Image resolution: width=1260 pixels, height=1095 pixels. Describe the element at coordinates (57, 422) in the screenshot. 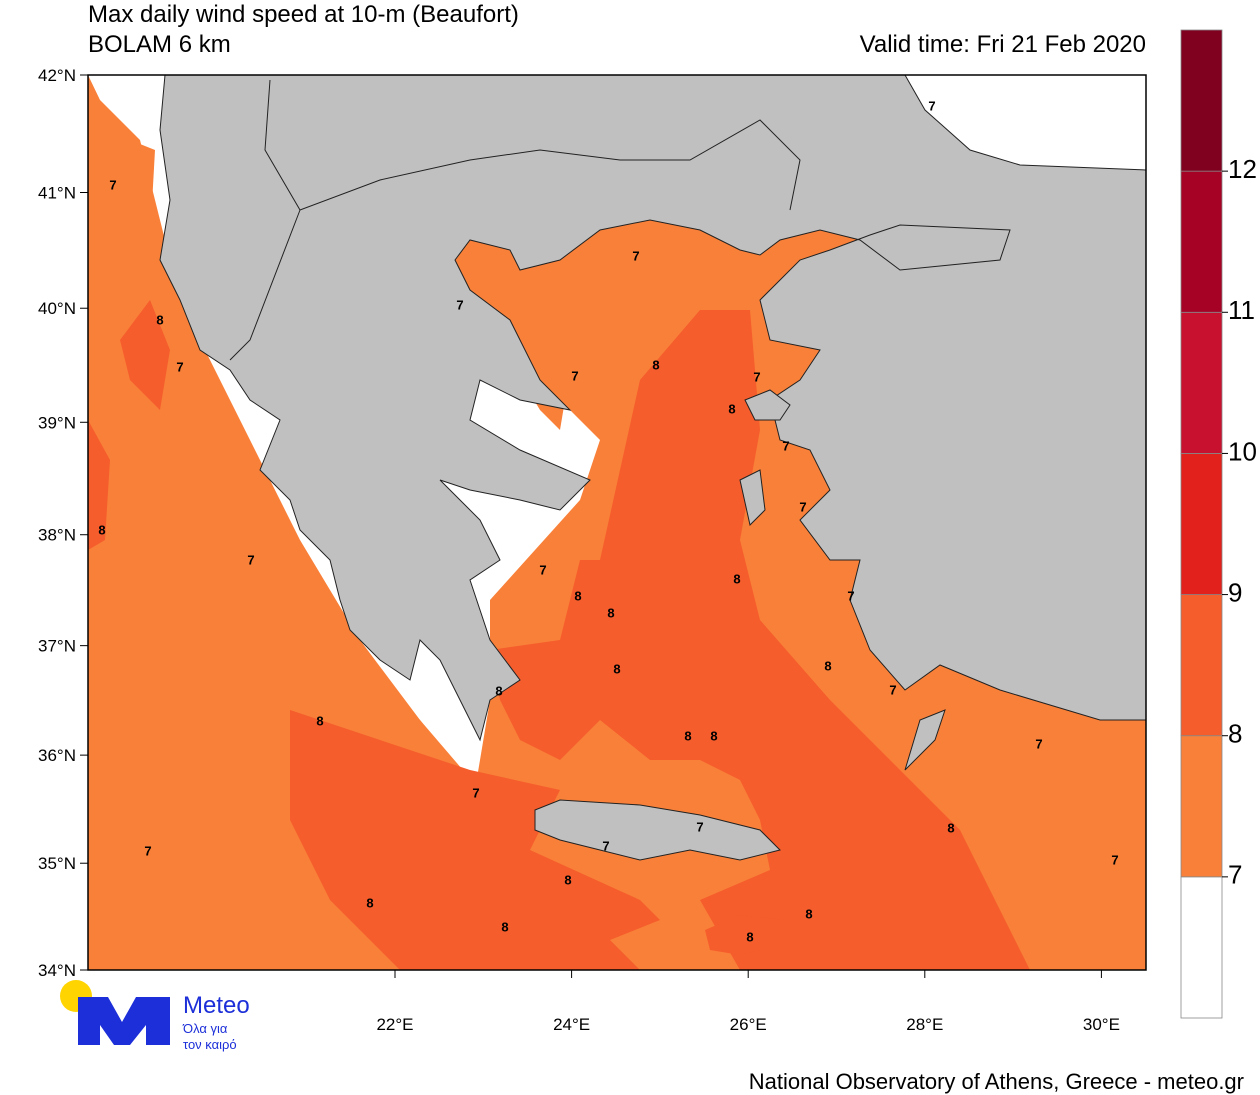

I see `lat-tick-label: 39°N` at that location.